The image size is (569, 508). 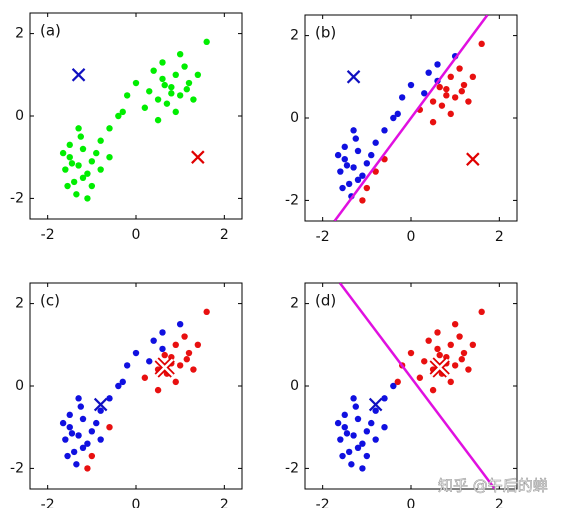 I want to click on y-tick-label: 2, so click(x=19, y=34).